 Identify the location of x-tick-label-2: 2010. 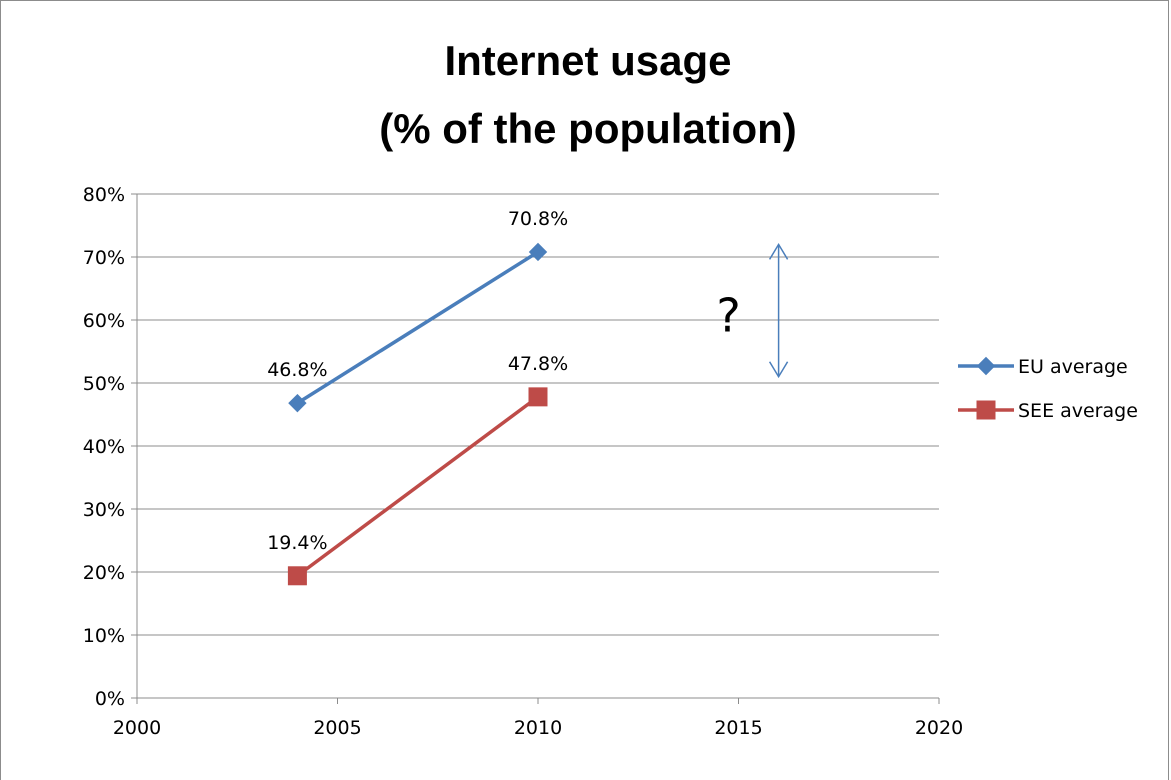
(538, 728).